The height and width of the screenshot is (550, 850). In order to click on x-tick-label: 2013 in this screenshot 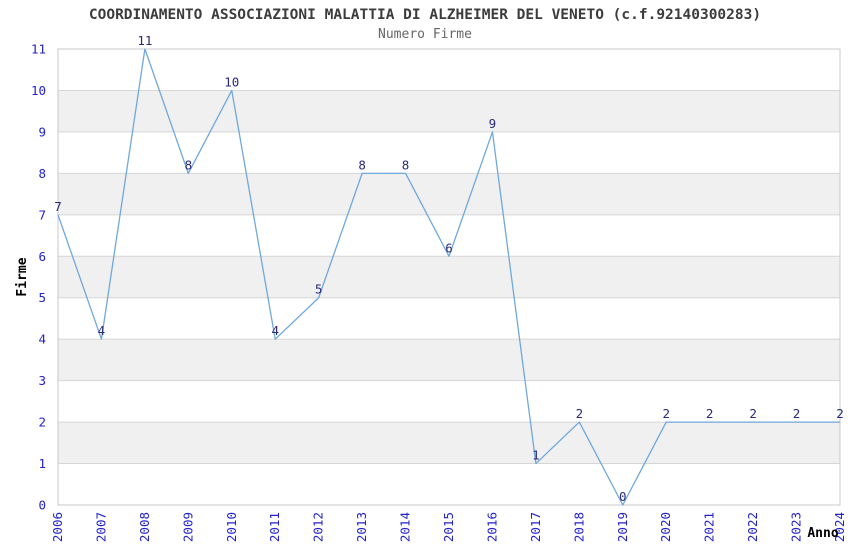, I will do `click(361, 527)`.